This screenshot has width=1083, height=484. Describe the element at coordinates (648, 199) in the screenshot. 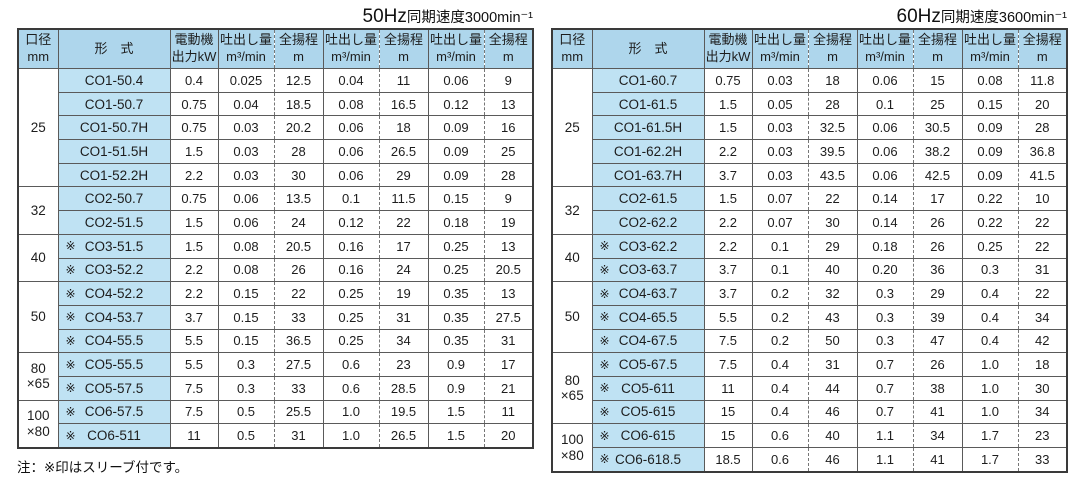

I see `model-name: CO2-61.5` at that location.